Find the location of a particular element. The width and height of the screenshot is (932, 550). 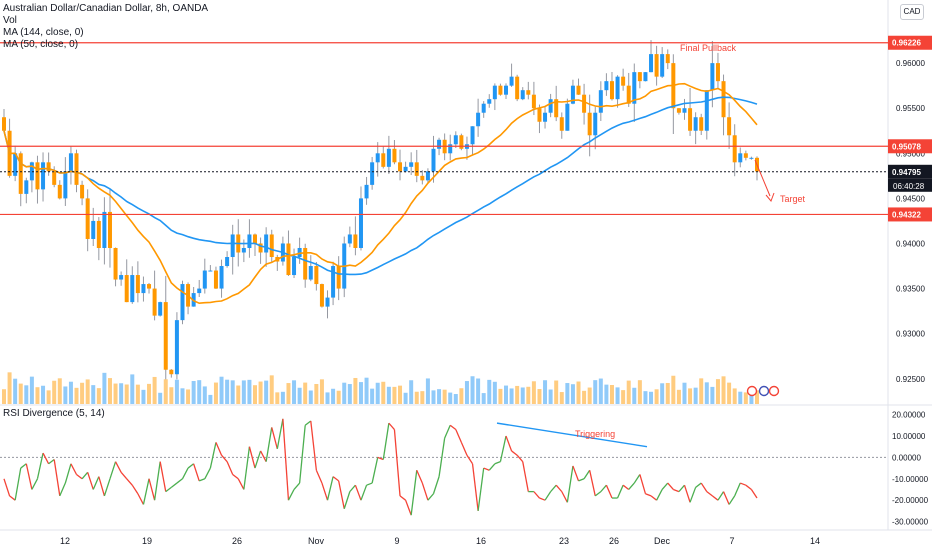

currency-badge: CAD is located at coordinates (912, 12).